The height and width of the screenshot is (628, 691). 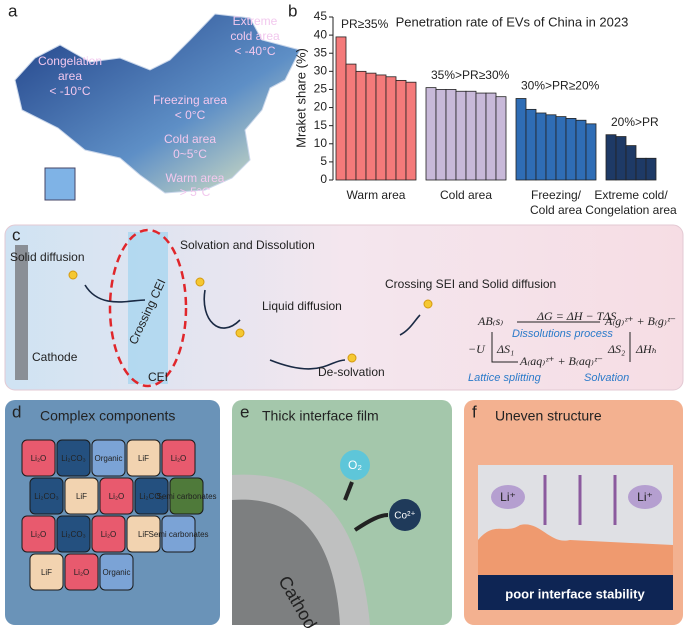 What do you see at coordinates (561, 347) in the screenshot?
I see `cycle-lines` at bounding box center [561, 347].